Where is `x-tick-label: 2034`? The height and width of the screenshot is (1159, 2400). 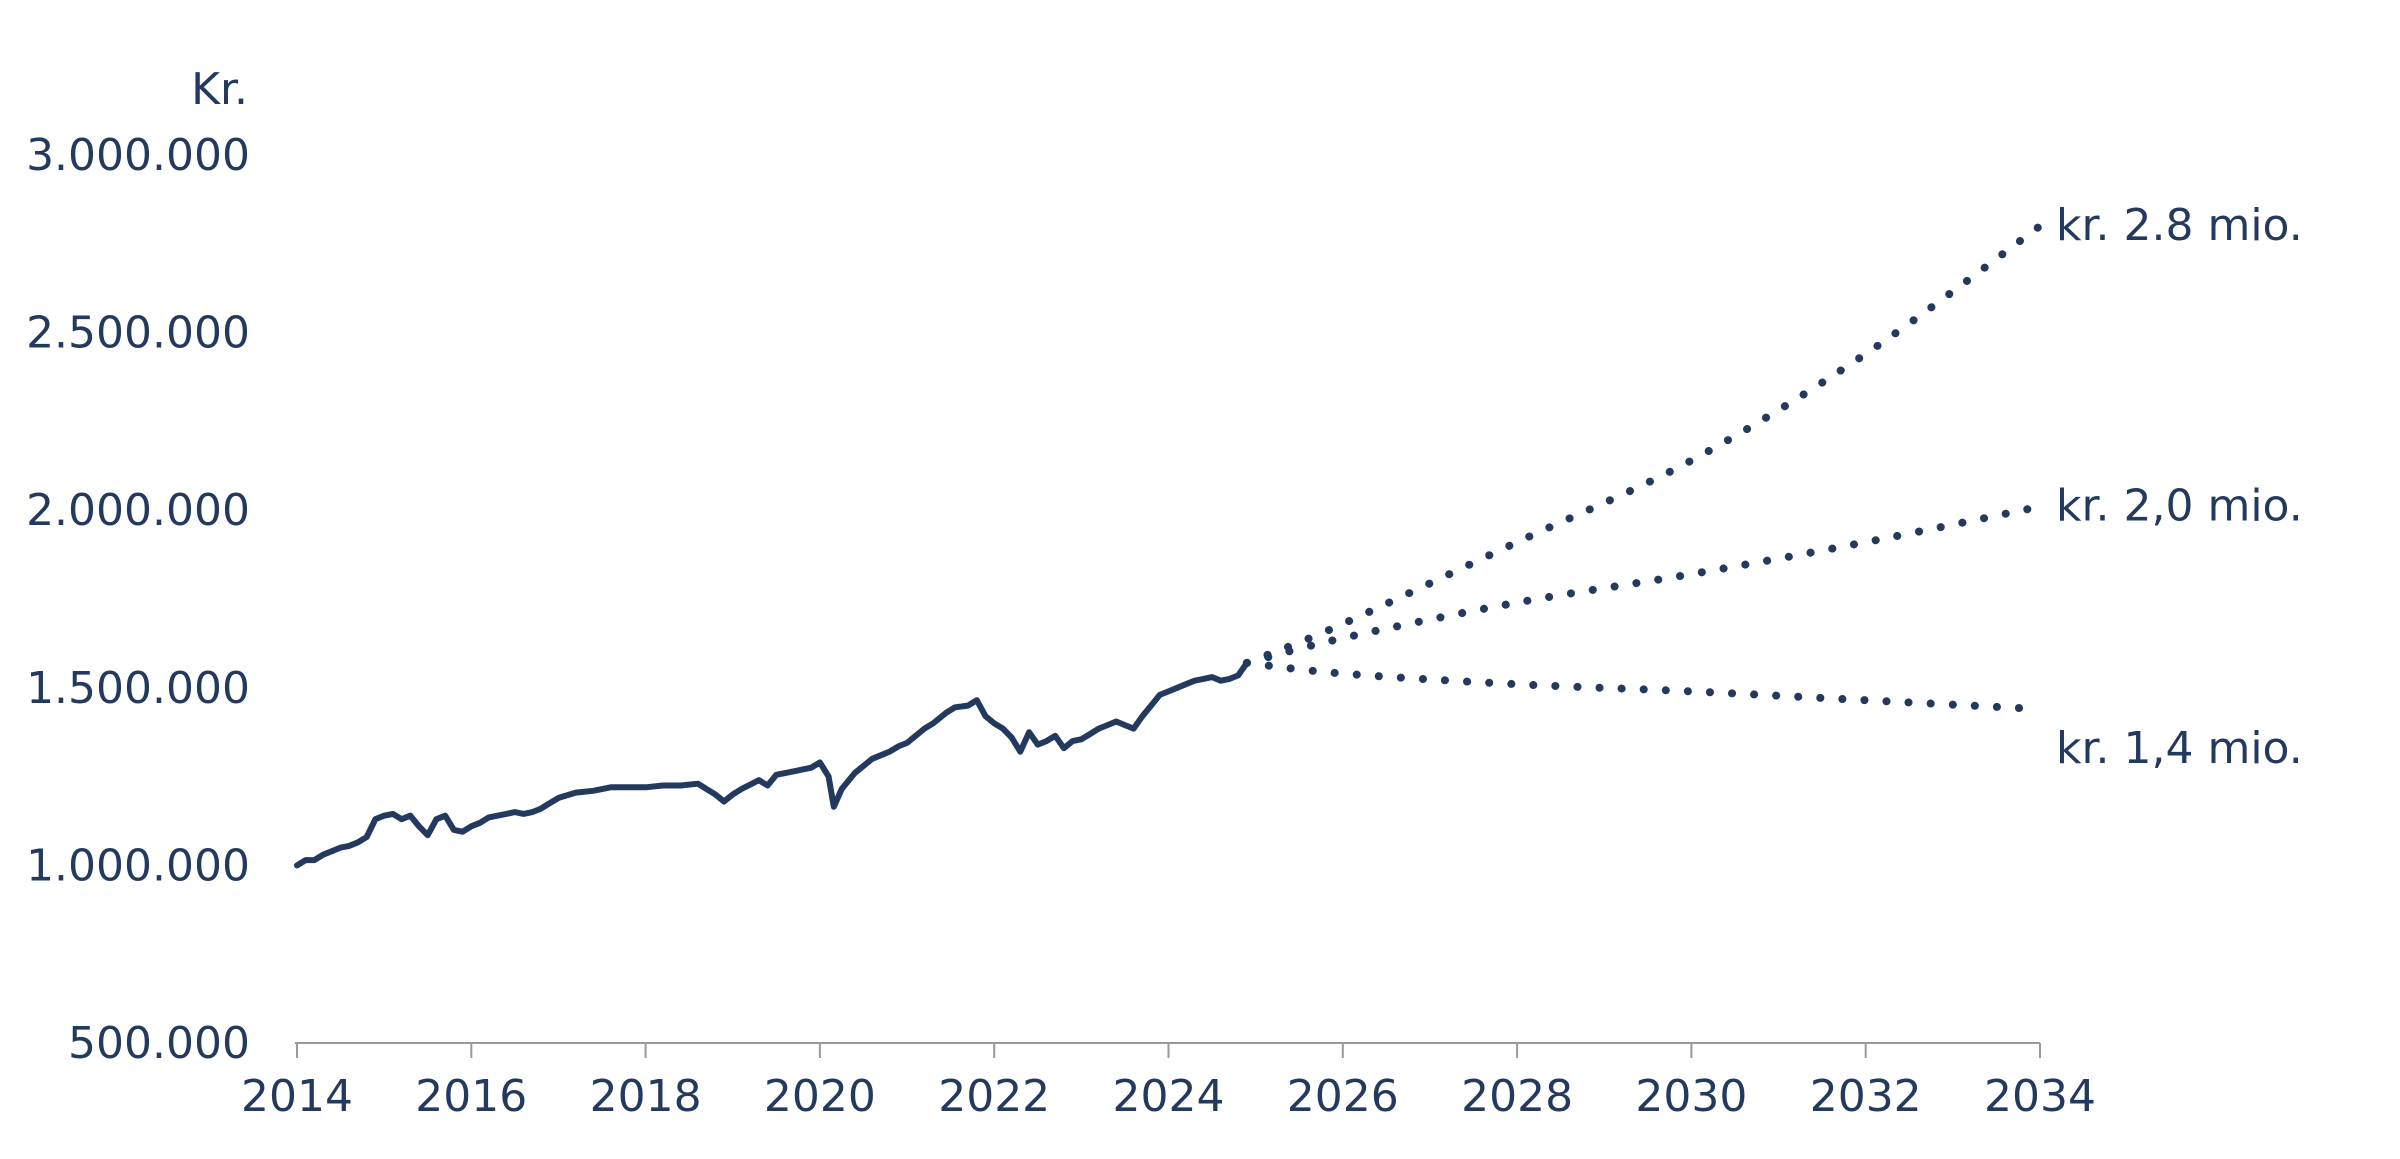 x-tick-label: 2034 is located at coordinates (2040, 1096).